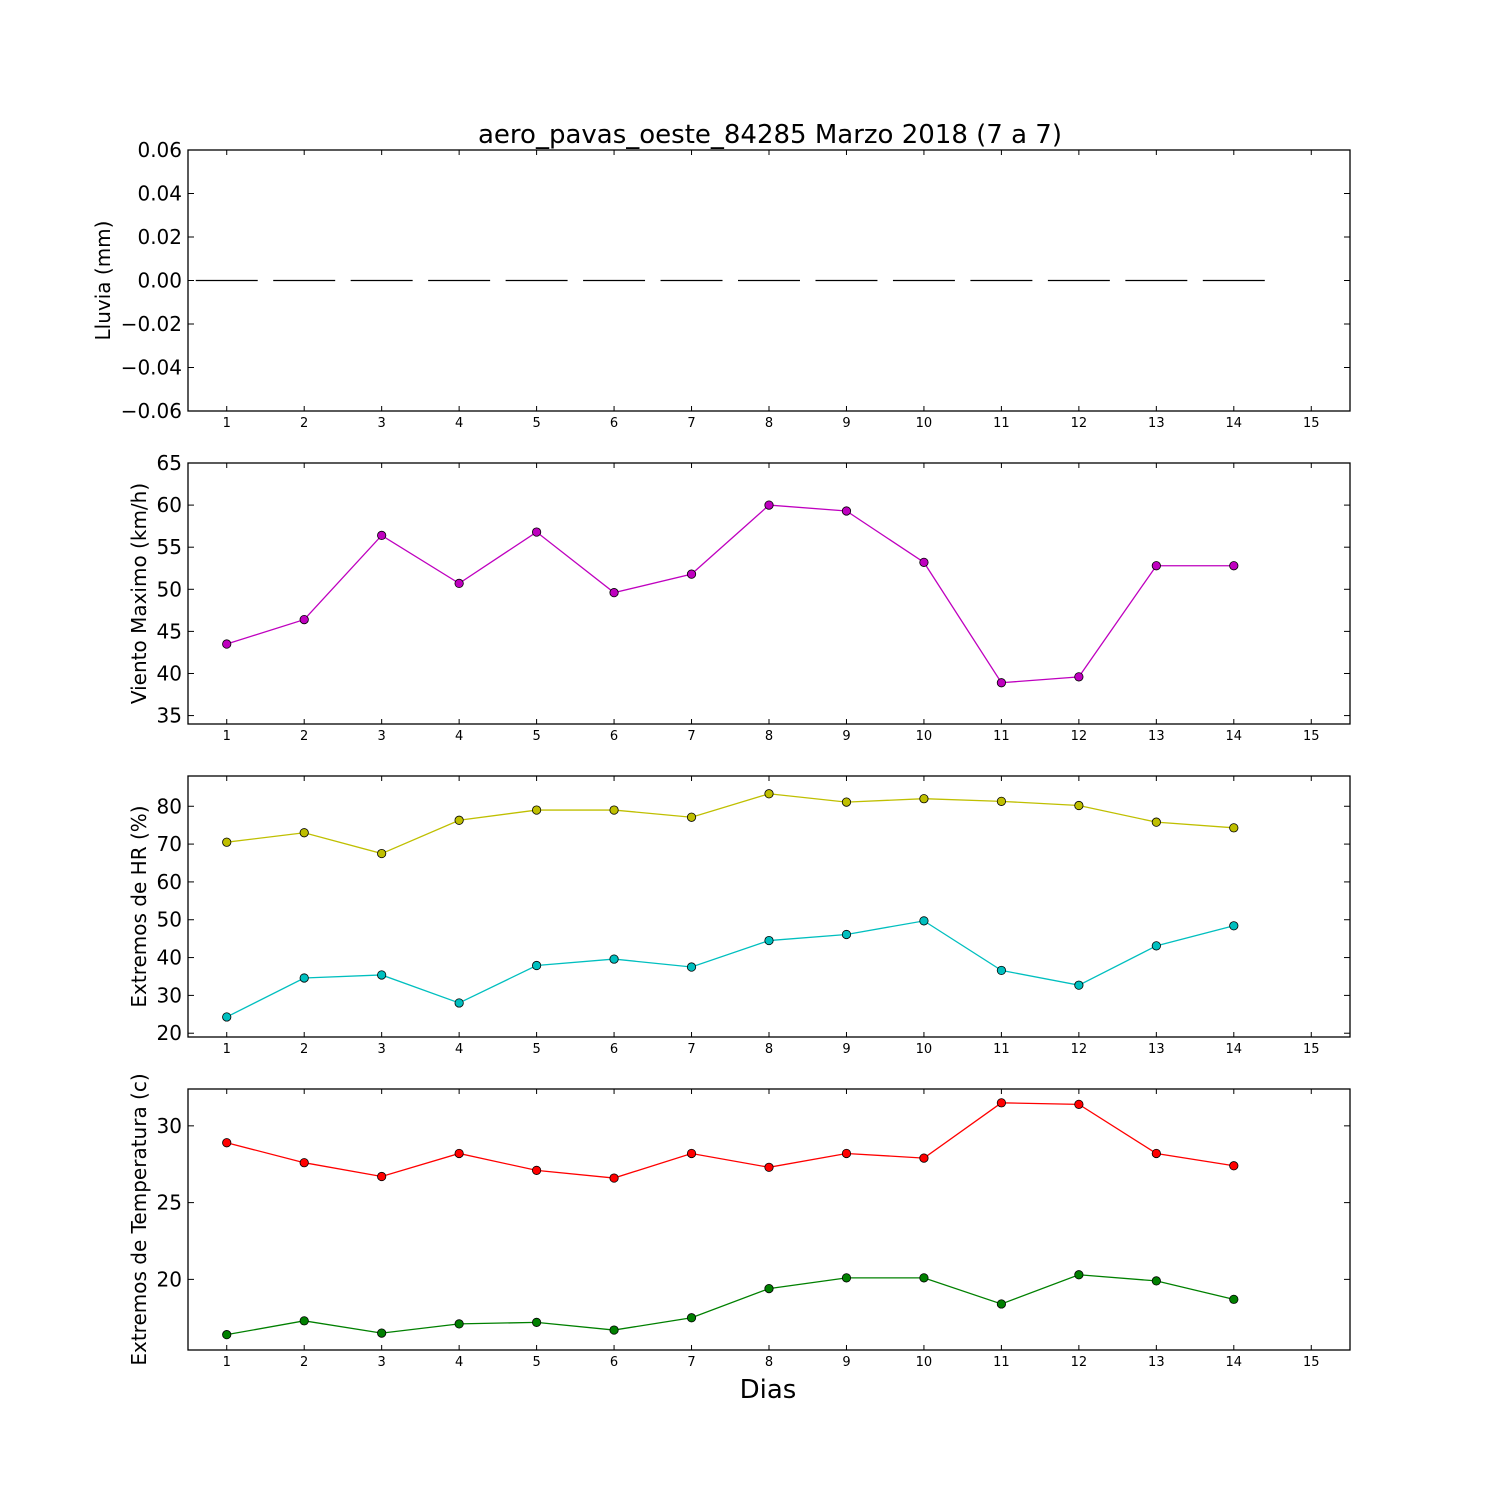 Image resolution: width=1500 pixels, height=1500 pixels. Describe the element at coordinates (151, 368) in the screenshot. I see `y-tick-label: −0.04` at that location.